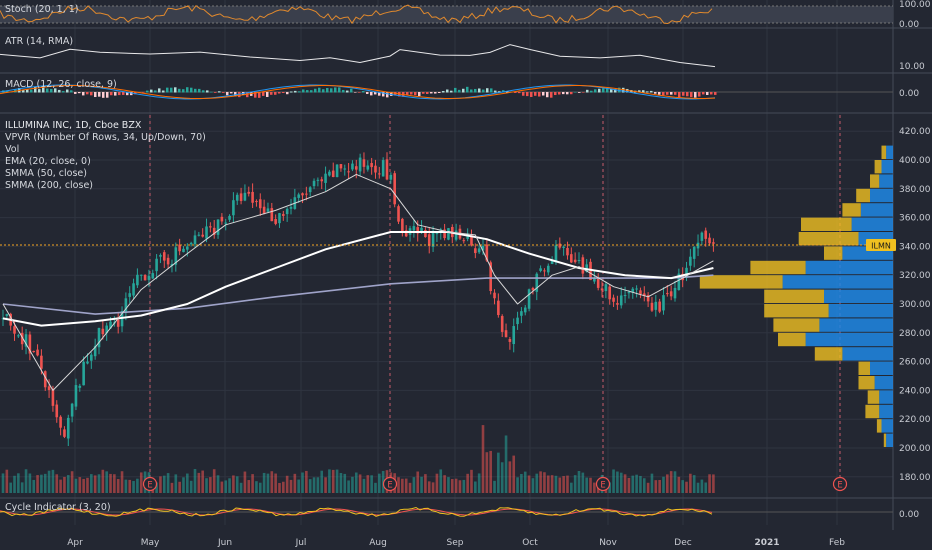 This screenshot has height=550, width=932. Describe the element at coordinates (909, 515) in the screenshot. I see `pane-tick-label: 0.00` at that location.